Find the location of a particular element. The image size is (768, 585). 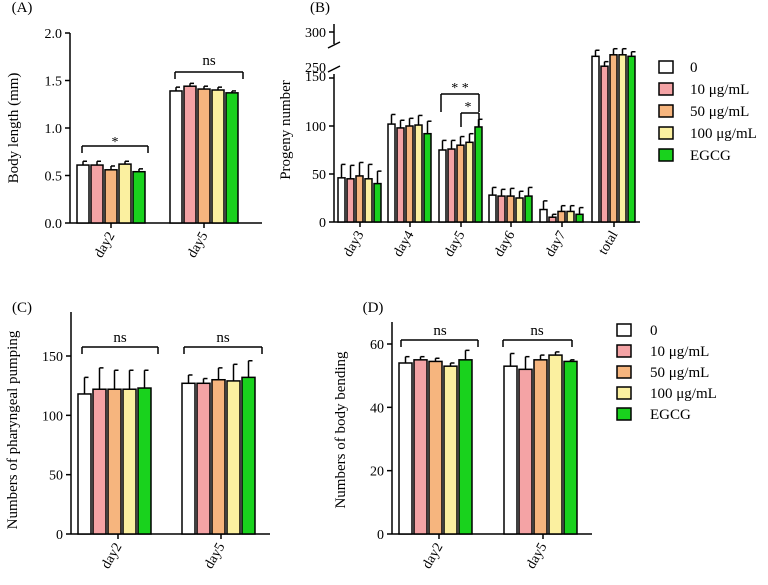

panel-b-x-tick-label: day7 is located at coordinates (556, 244).